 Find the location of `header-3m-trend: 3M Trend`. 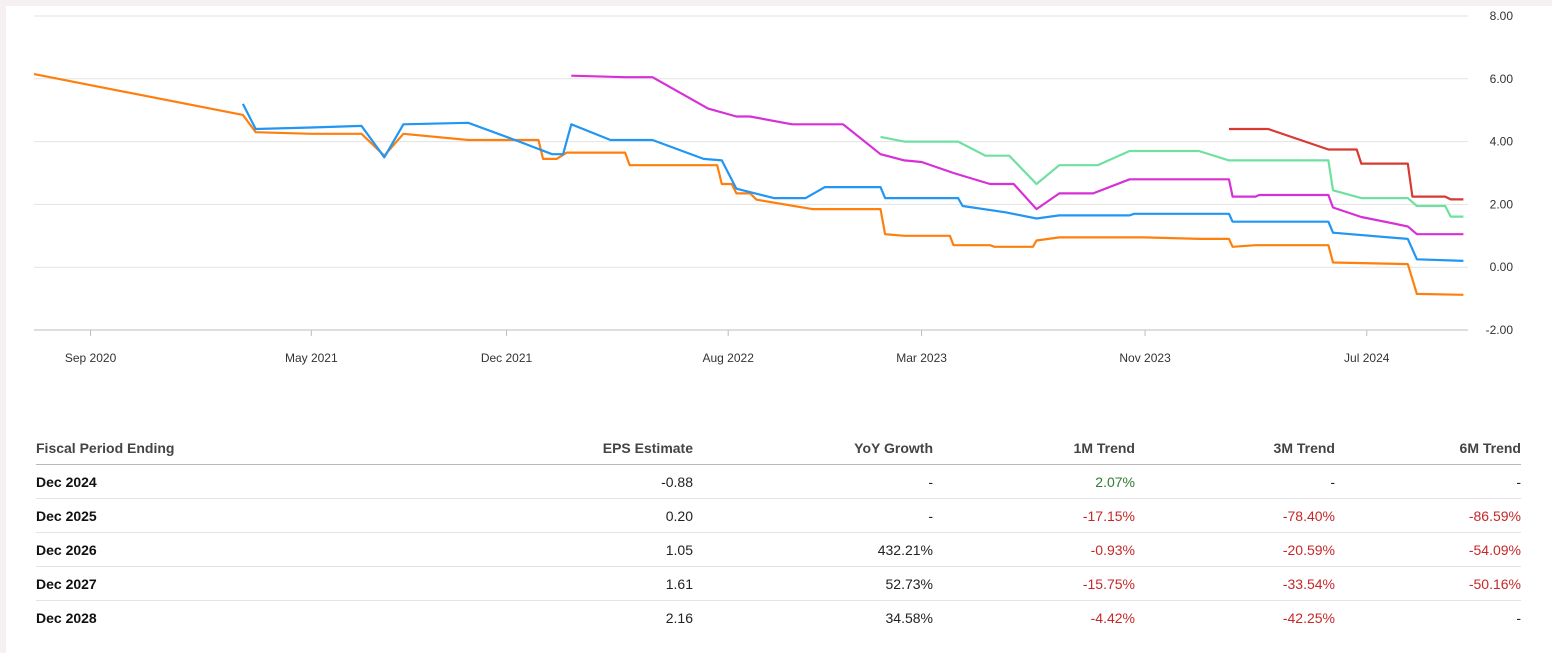

header-3m-trend: 3M Trend is located at coordinates (1235, 448).